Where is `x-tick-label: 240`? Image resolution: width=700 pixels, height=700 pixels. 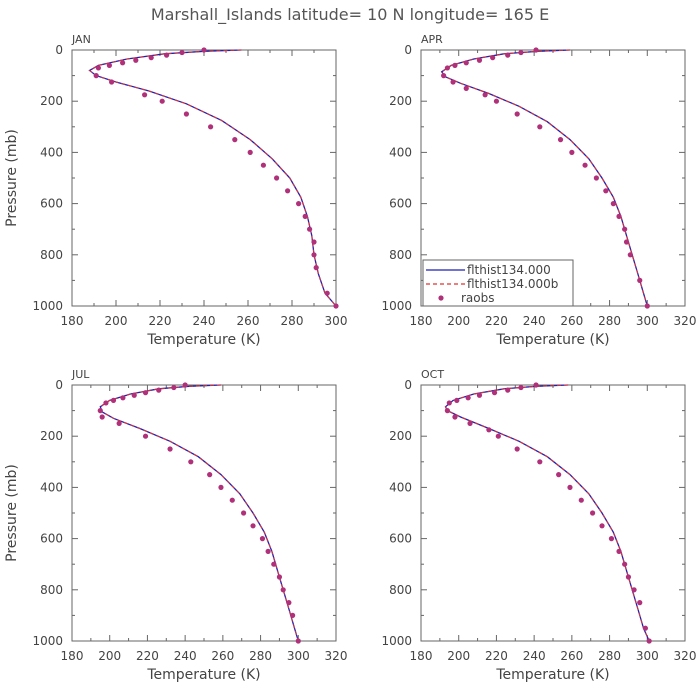
x-tick-label: 240 is located at coordinates (534, 656).